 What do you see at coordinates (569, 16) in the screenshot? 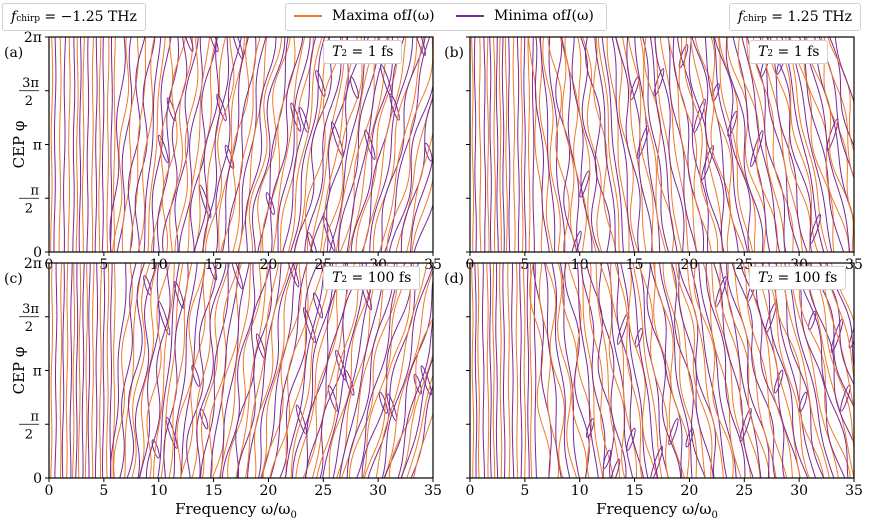
I see `legend-minima-symbol: I` at bounding box center [569, 16].